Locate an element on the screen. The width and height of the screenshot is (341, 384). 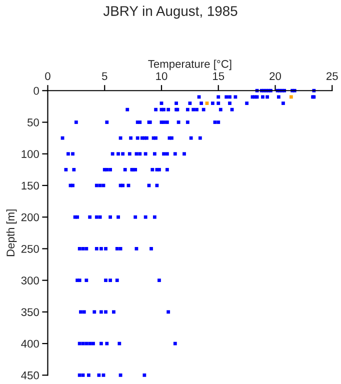
x-tick-label: 20 is located at coordinates (275, 76).